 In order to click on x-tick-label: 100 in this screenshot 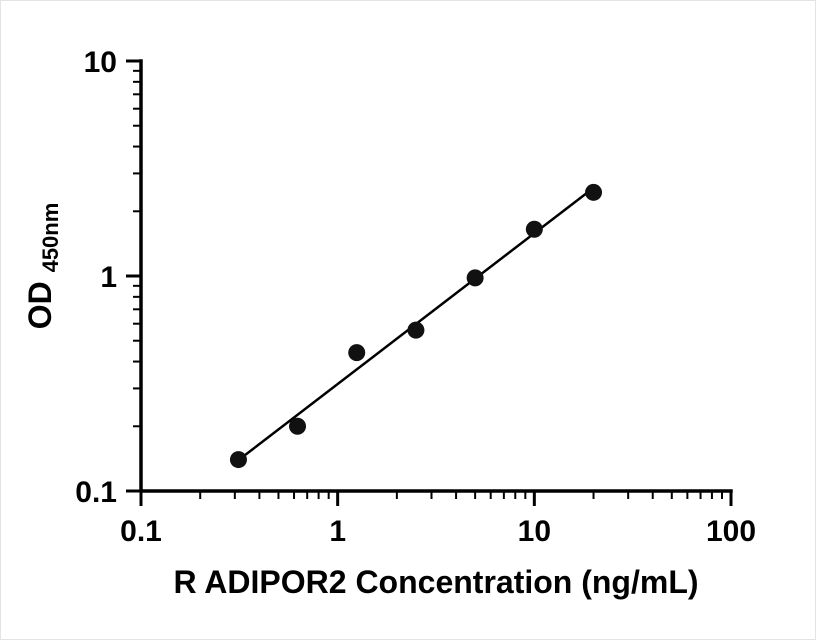, I will do `click(731, 531)`.